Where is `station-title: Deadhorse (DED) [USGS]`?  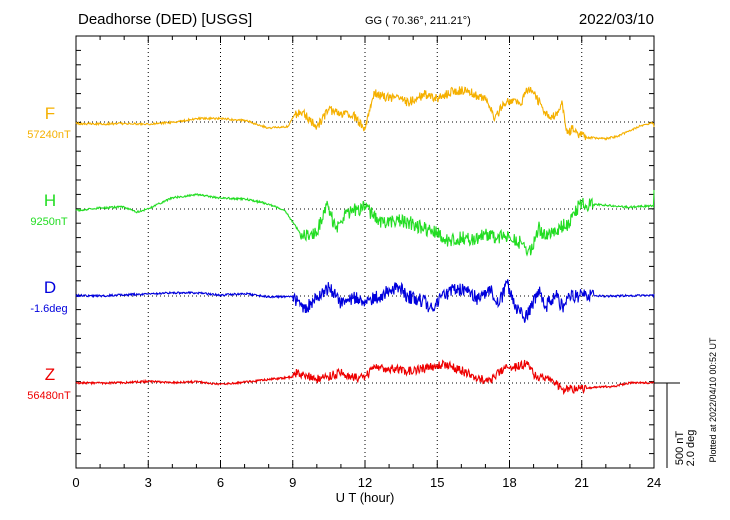
station-title: Deadhorse (DED) [USGS] is located at coordinates (165, 19).